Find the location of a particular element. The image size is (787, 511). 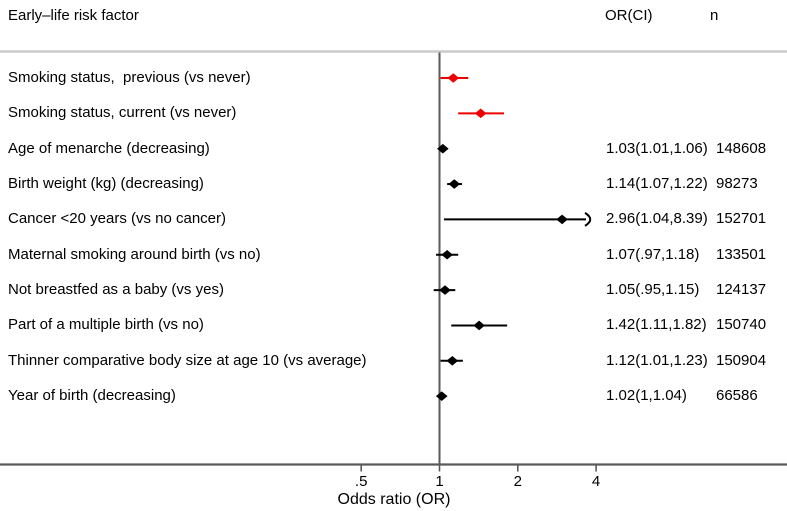

column-header-n: n is located at coordinates (714, 15).